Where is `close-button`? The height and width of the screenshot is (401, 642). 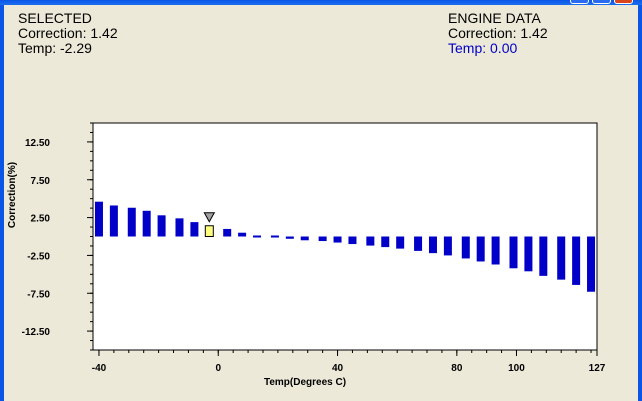
close-button is located at coordinates (623, 2).